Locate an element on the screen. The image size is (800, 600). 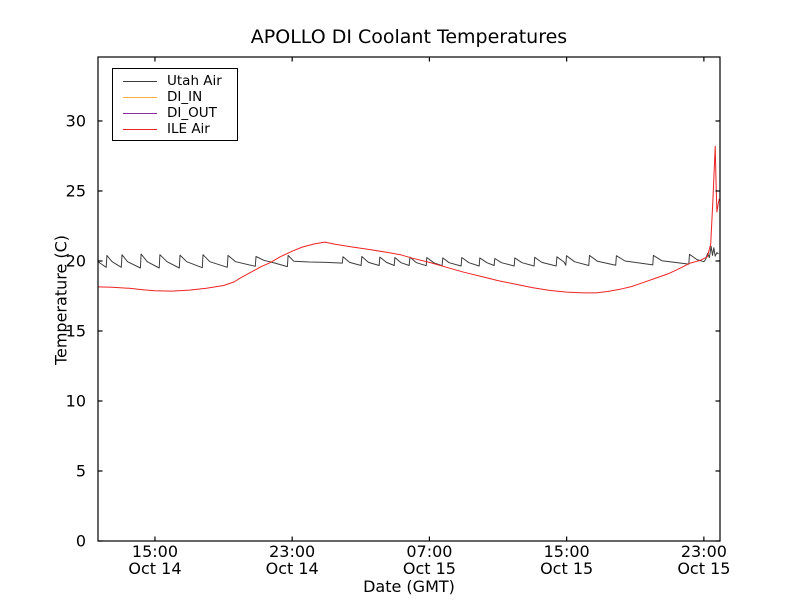
y-tick-label: 30 is located at coordinates (76, 120).